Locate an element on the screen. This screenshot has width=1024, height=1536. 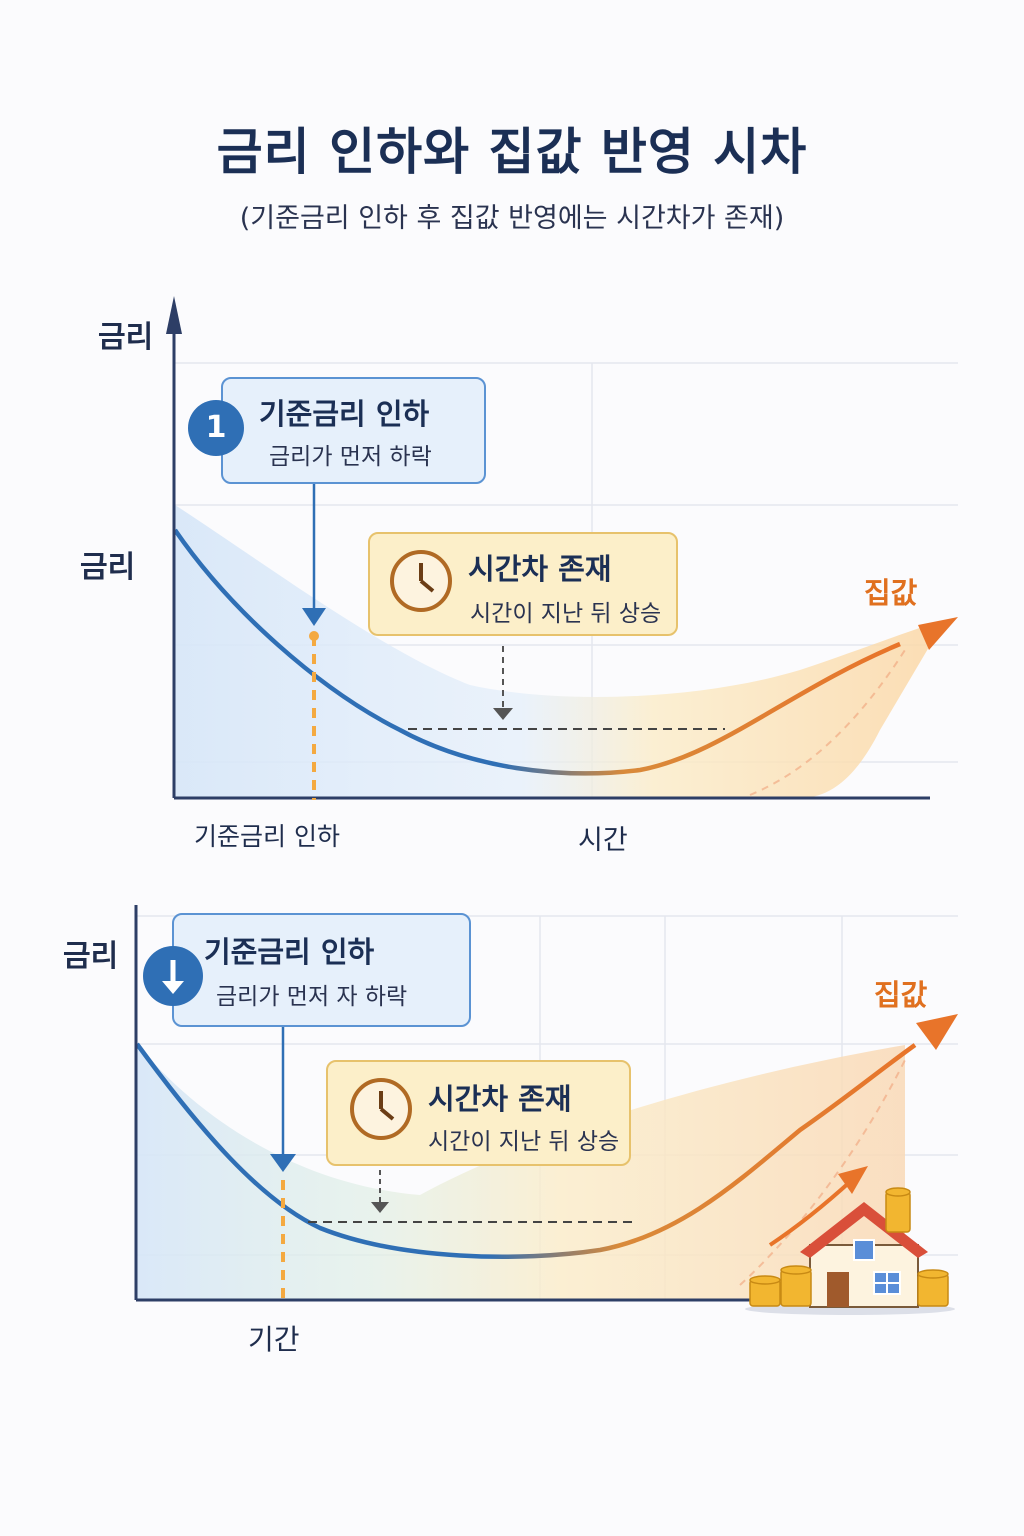
y-axis-label-1: 금리 is located at coordinates (126, 337).